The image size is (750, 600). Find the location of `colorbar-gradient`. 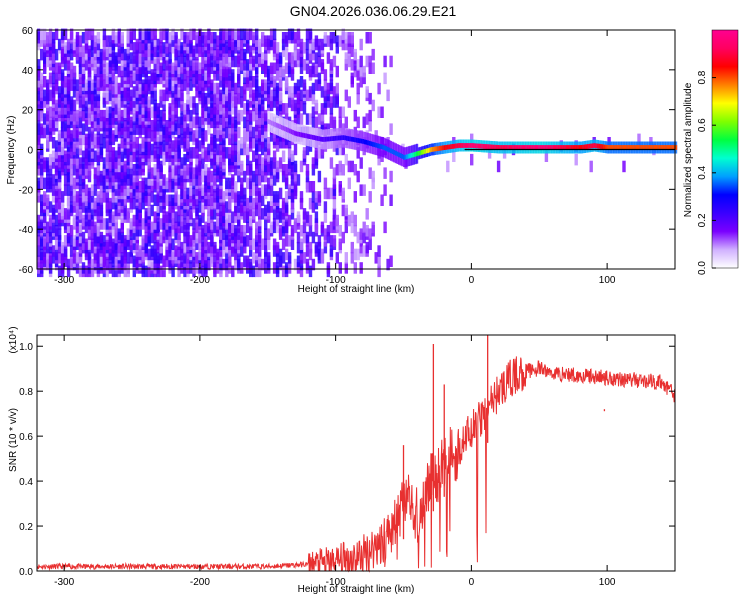

colorbar-gradient is located at coordinates (725, 149).